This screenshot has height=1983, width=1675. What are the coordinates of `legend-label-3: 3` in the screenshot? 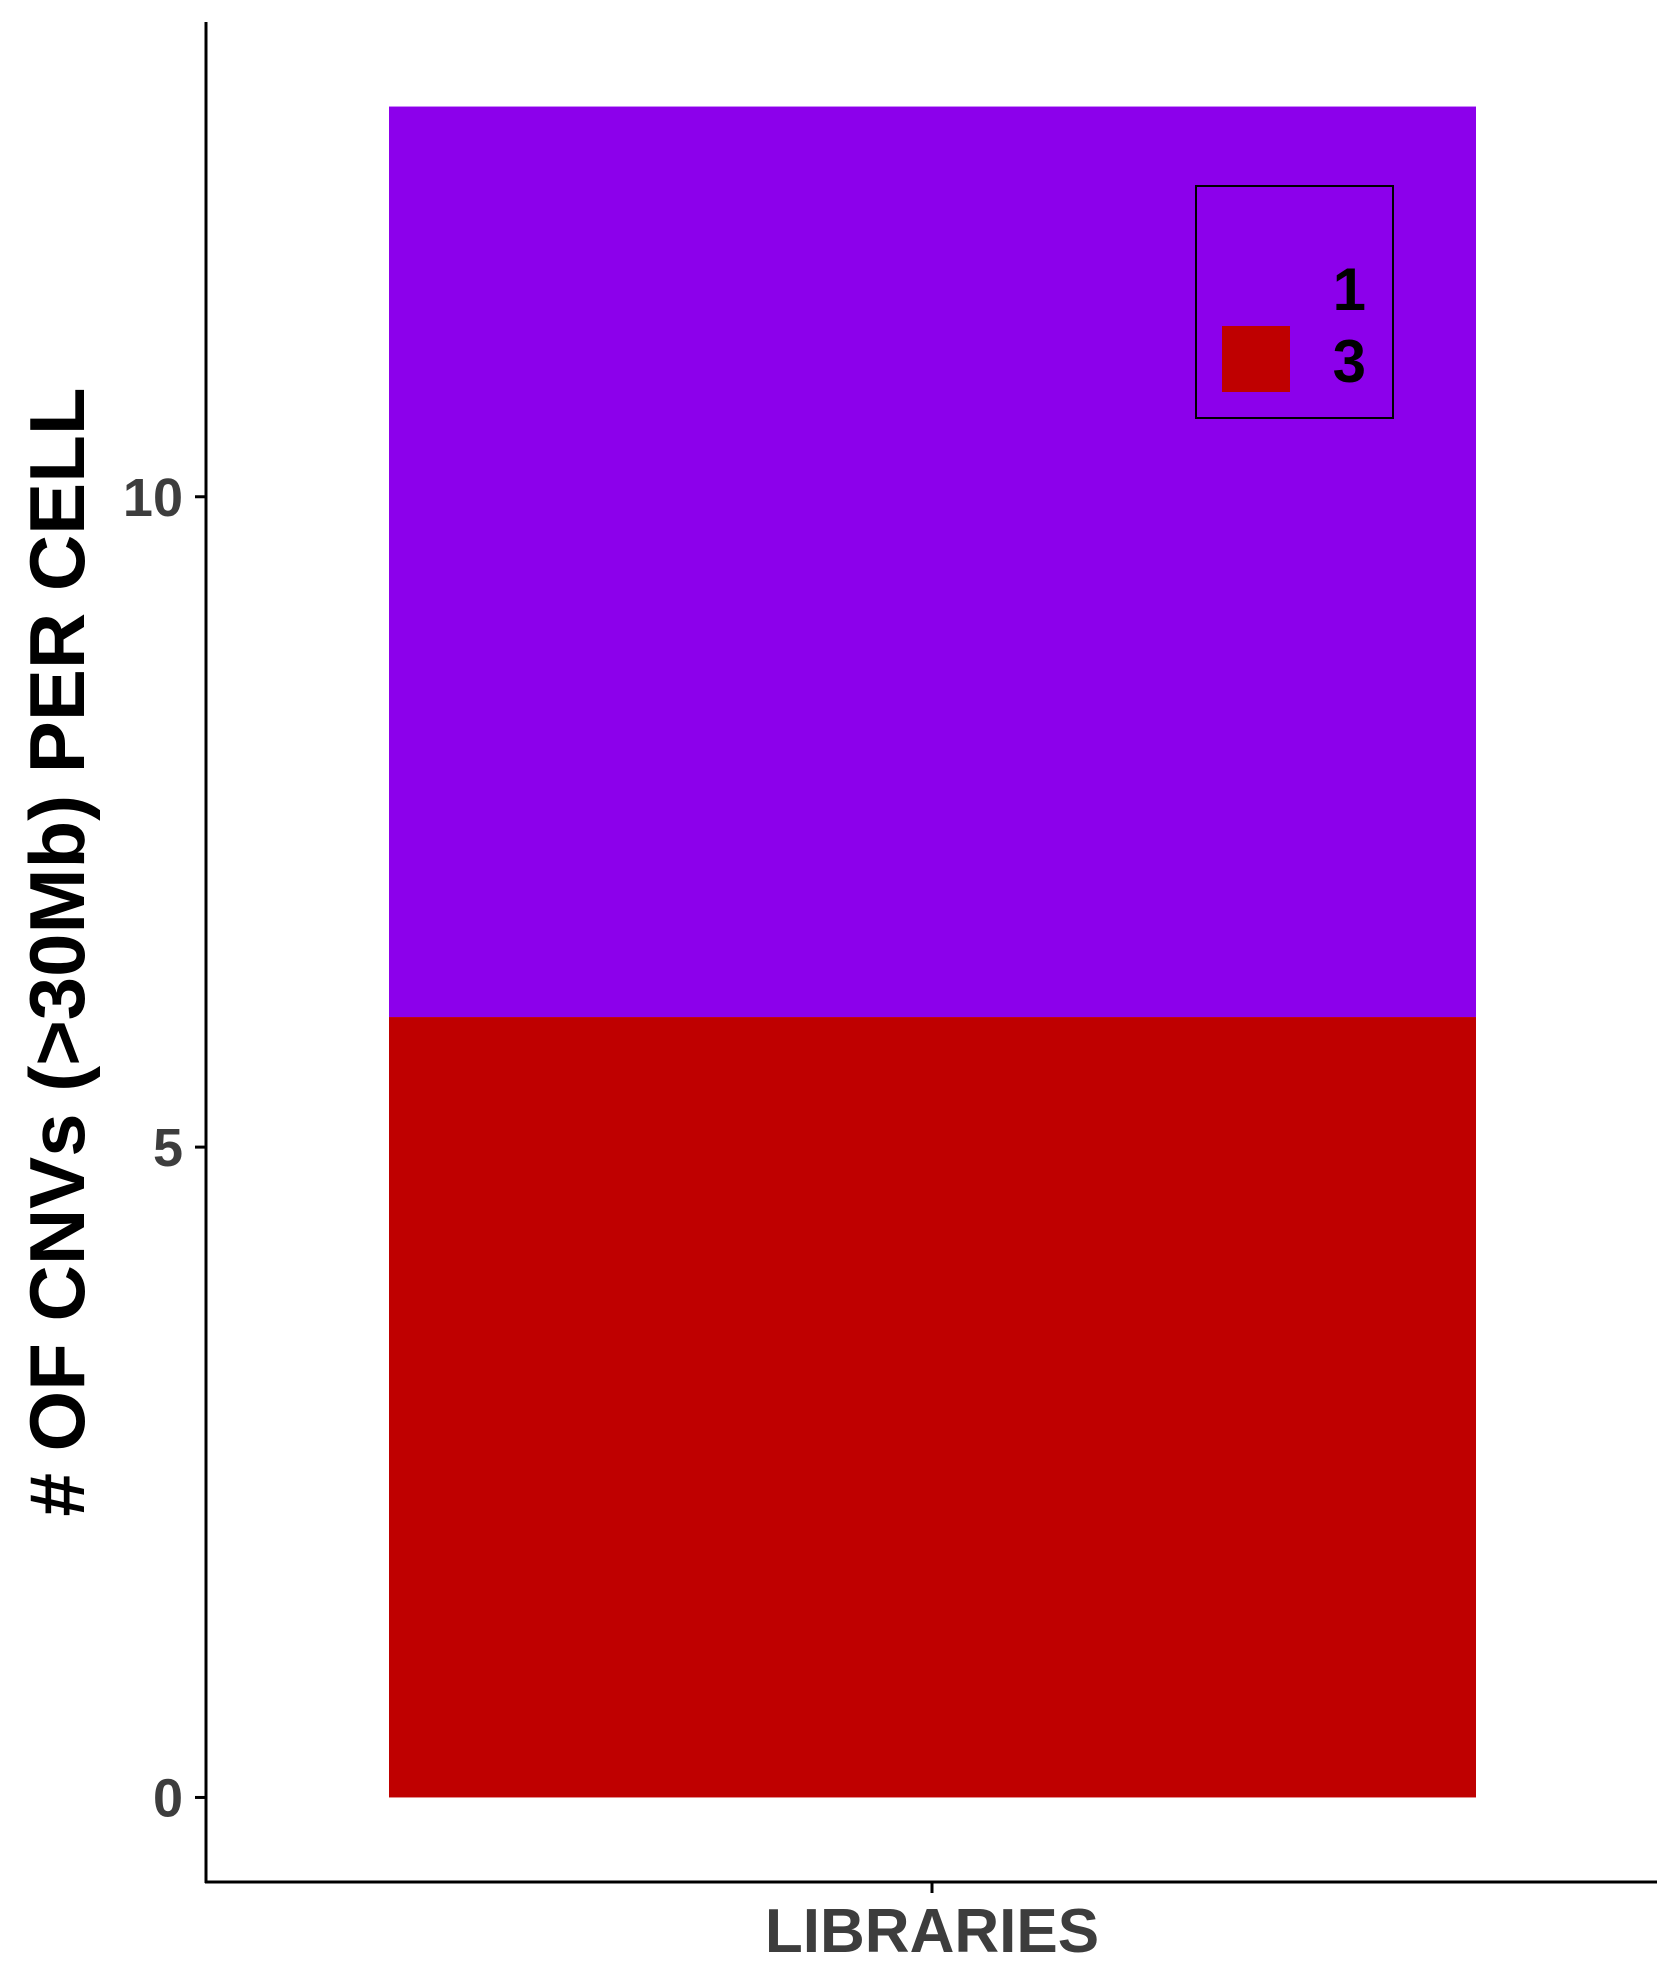 It's located at (1349, 361).